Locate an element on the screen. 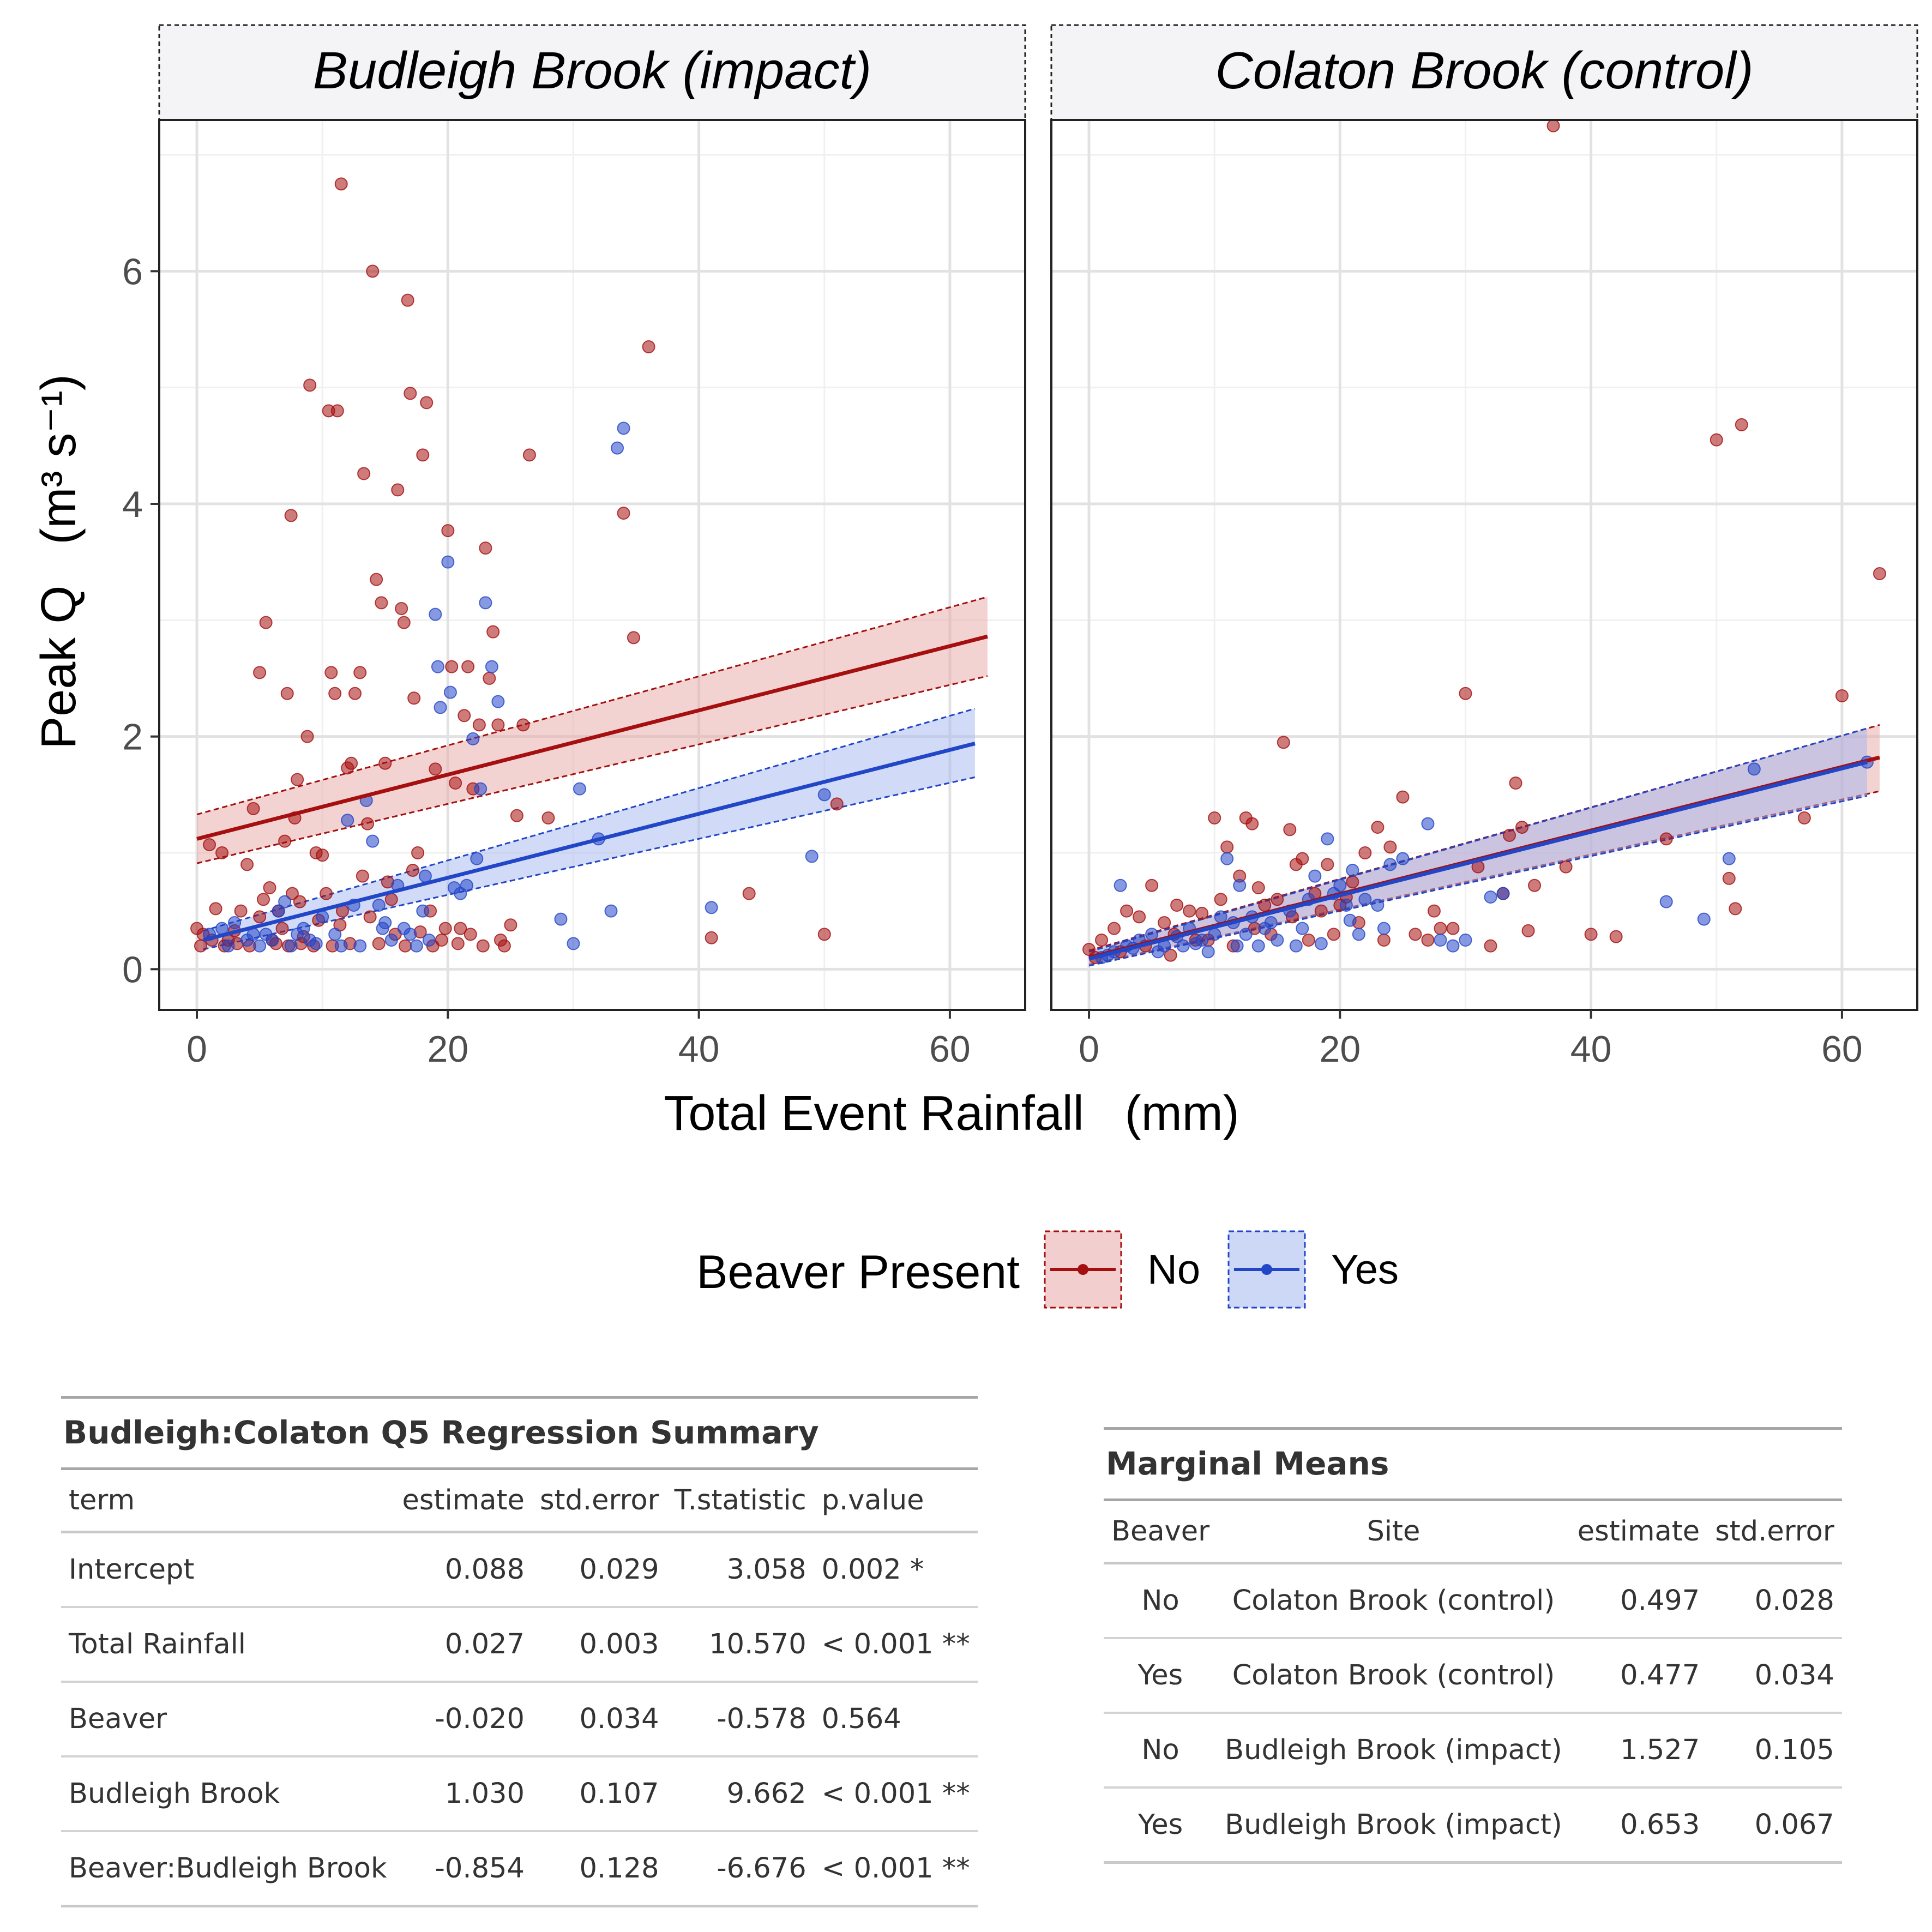  regression-cell: Intercept is located at coordinates (228, 1570).